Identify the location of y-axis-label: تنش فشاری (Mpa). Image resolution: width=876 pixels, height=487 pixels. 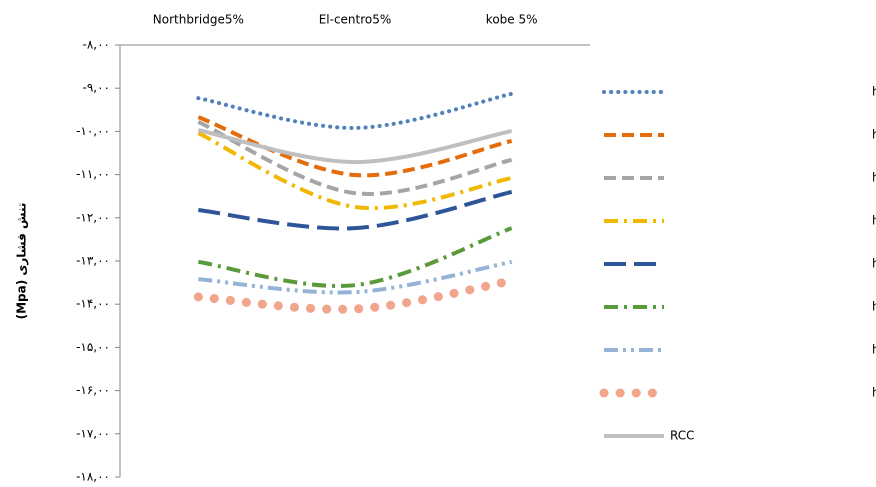
(22, 261).